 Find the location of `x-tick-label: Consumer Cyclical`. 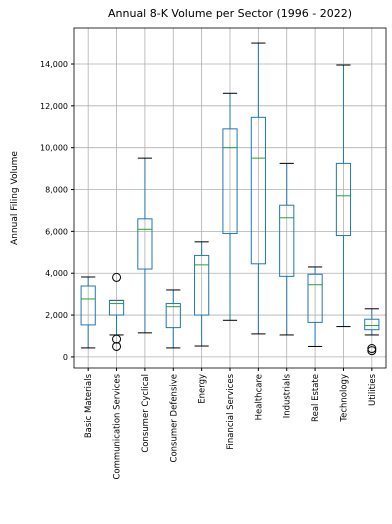

x-tick-label: Consumer Cyclical is located at coordinates (146, 413).